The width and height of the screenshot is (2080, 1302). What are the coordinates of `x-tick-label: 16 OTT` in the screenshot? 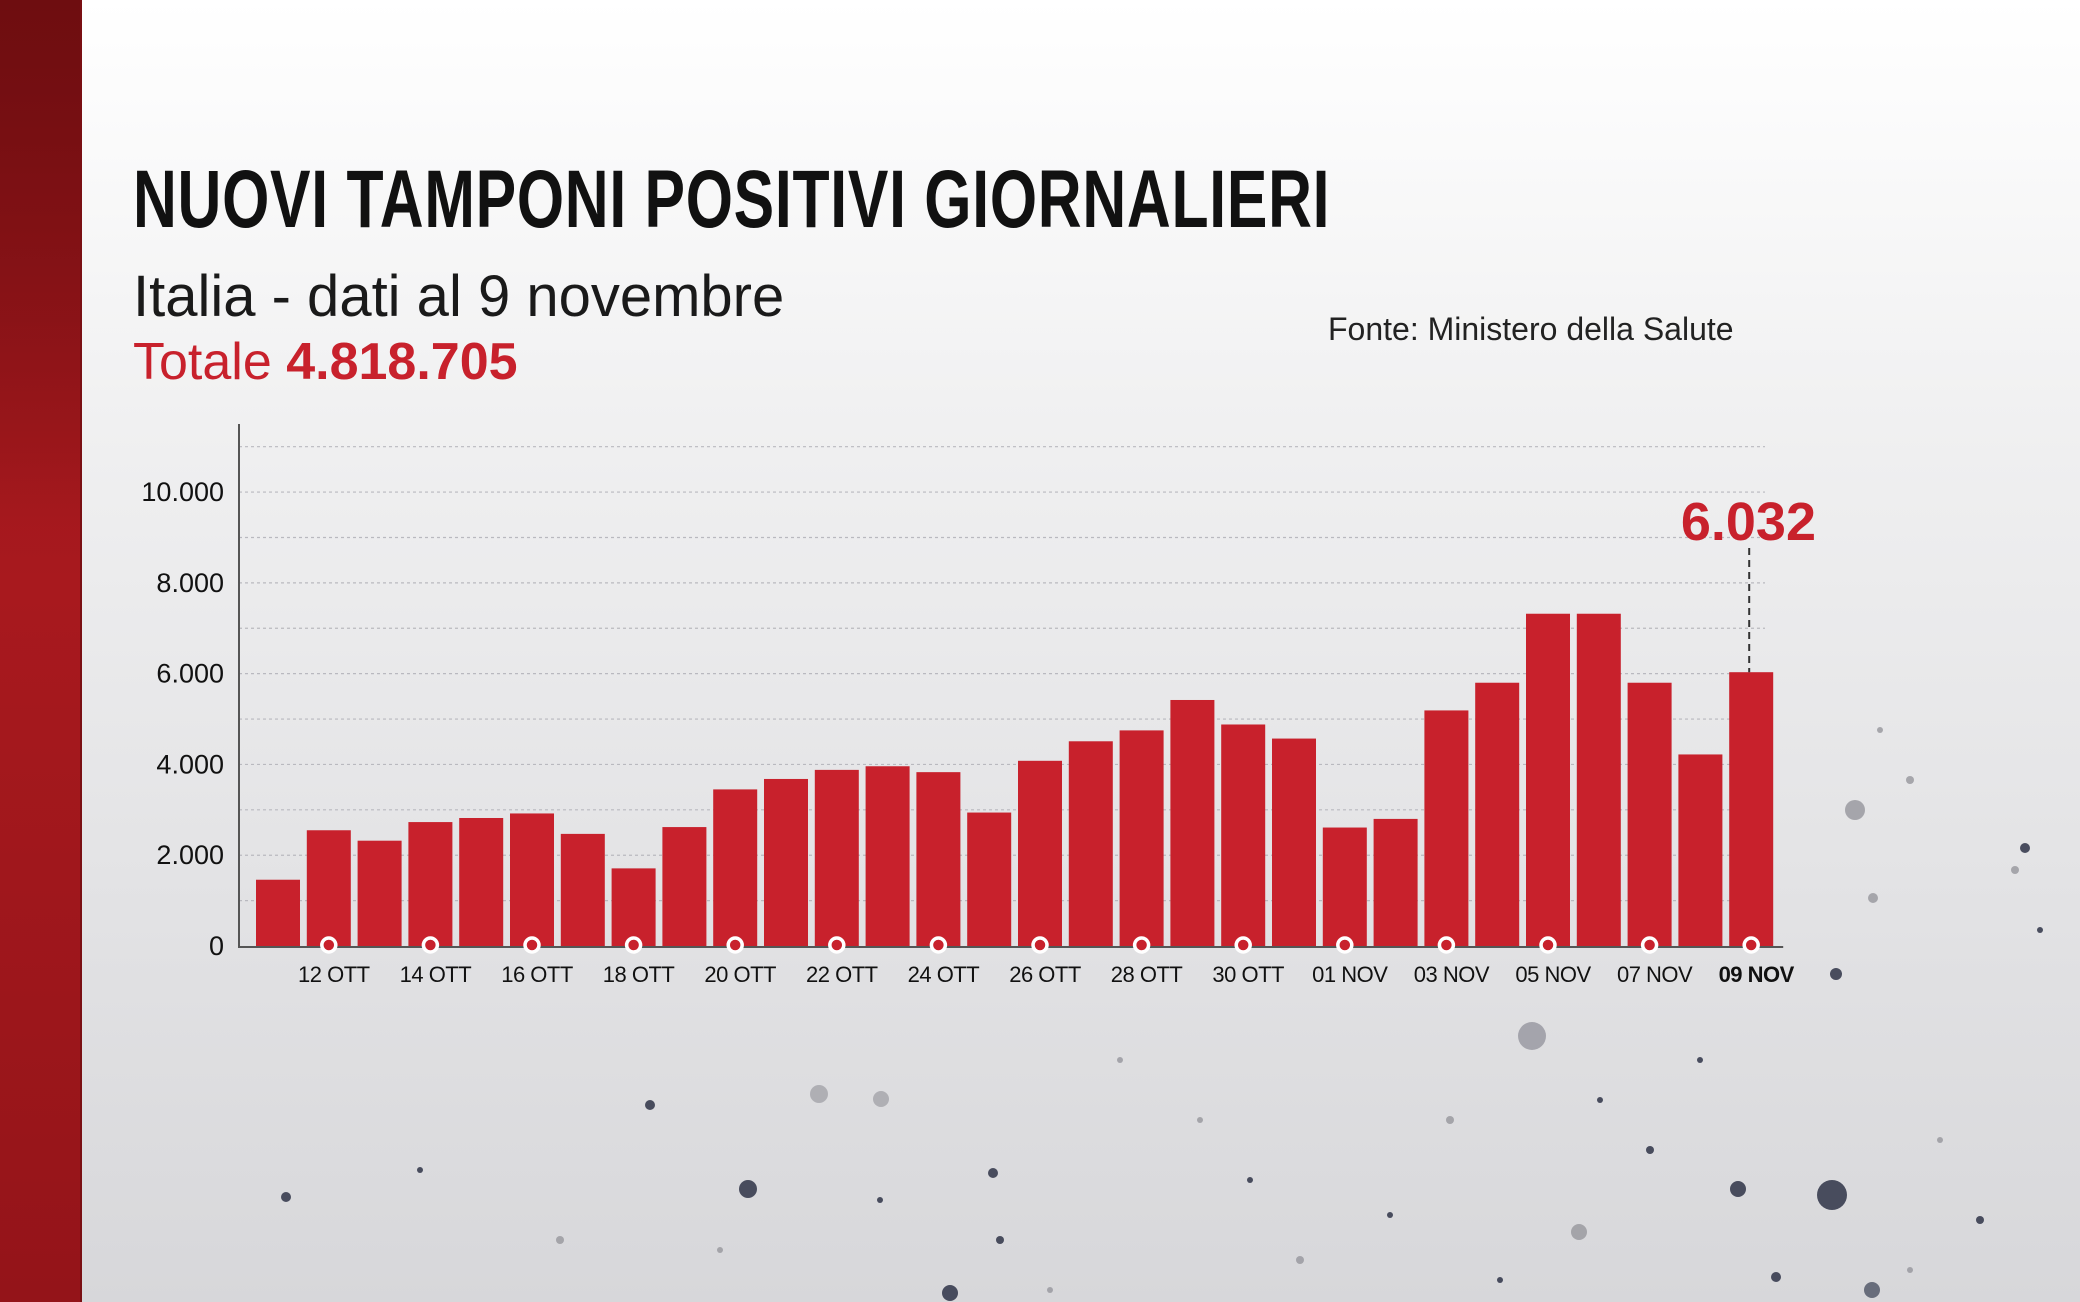 It's located at (537, 974).